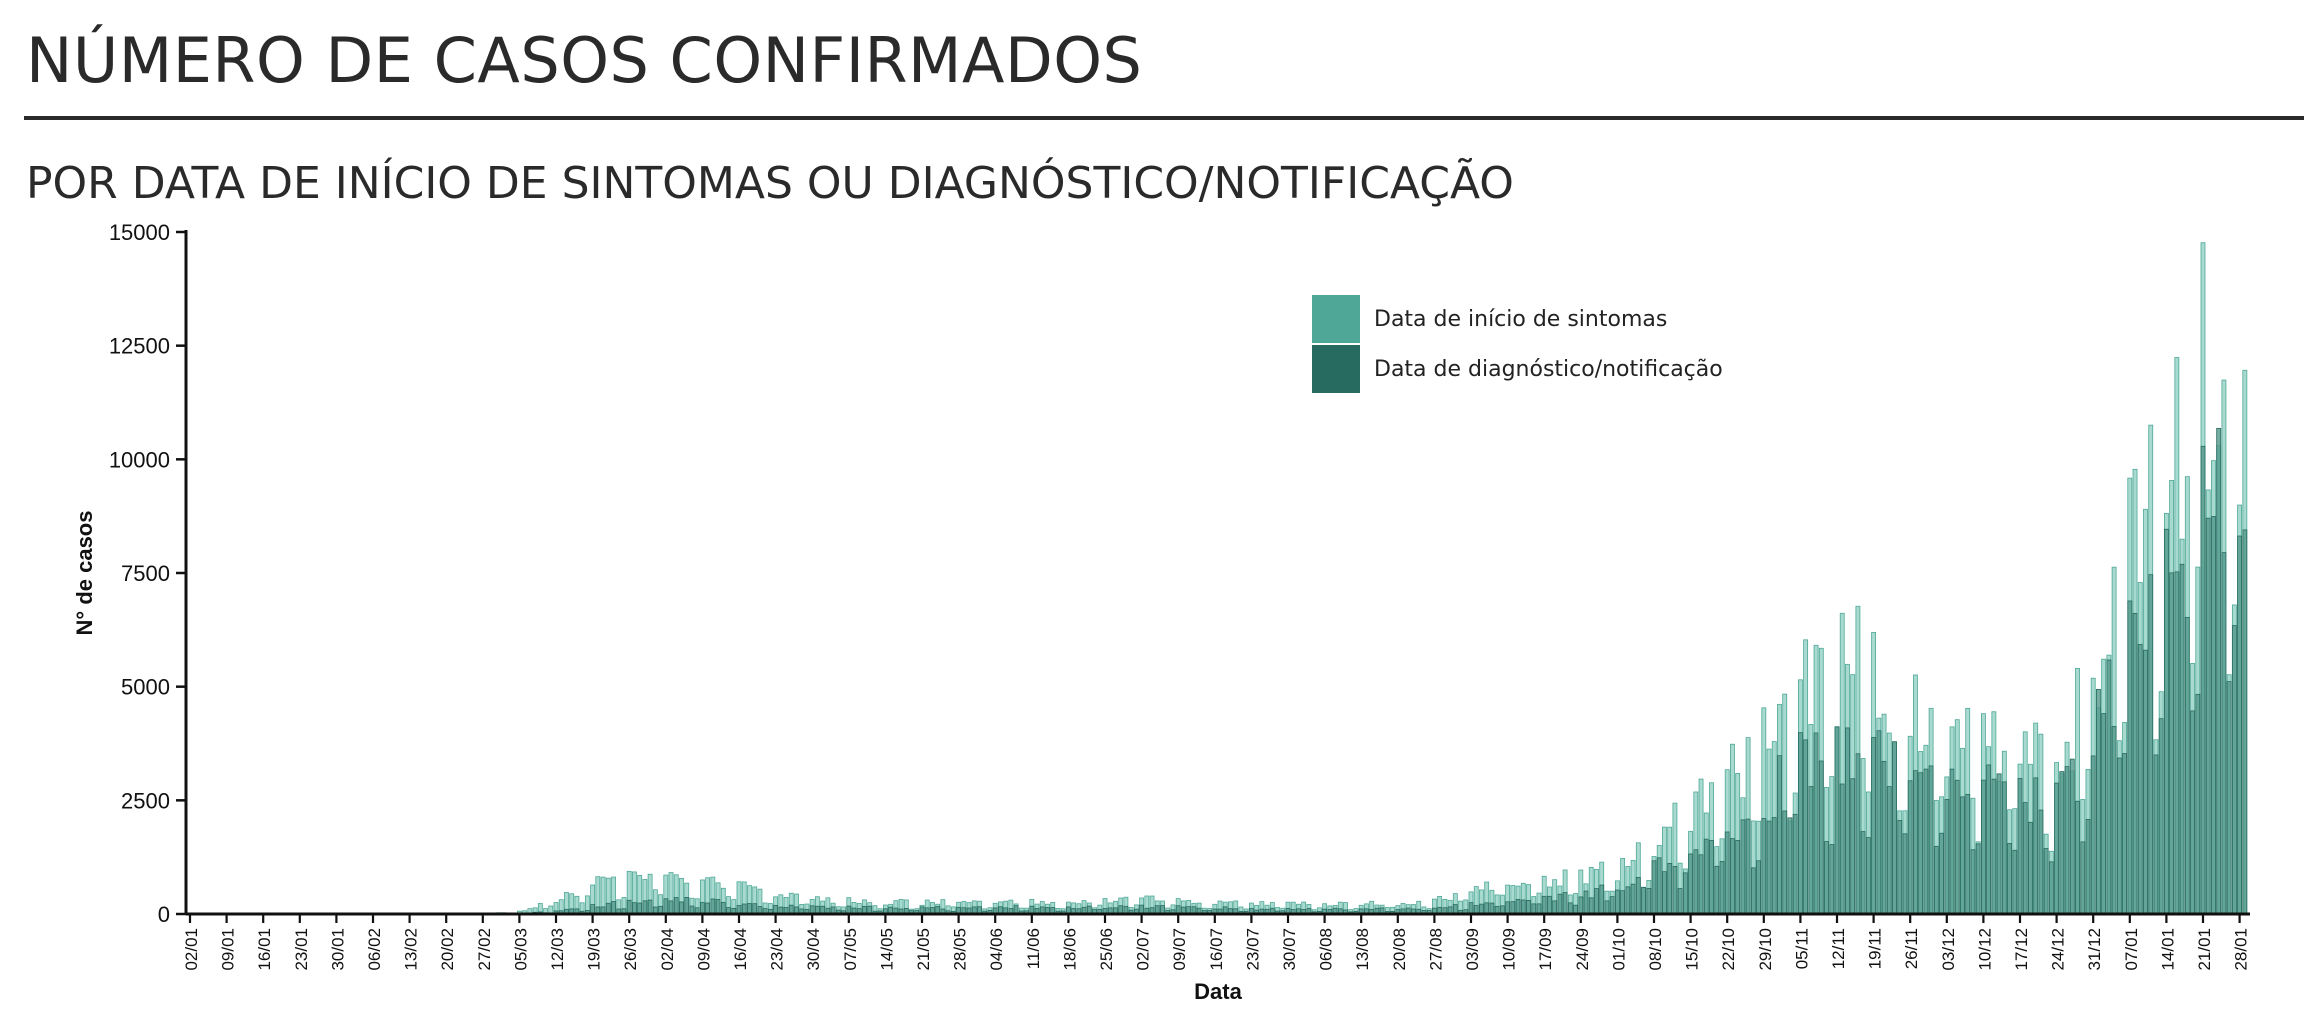  What do you see at coordinates (1545, 949) in the screenshot?
I see `x-tick-label: 17/09` at bounding box center [1545, 949].